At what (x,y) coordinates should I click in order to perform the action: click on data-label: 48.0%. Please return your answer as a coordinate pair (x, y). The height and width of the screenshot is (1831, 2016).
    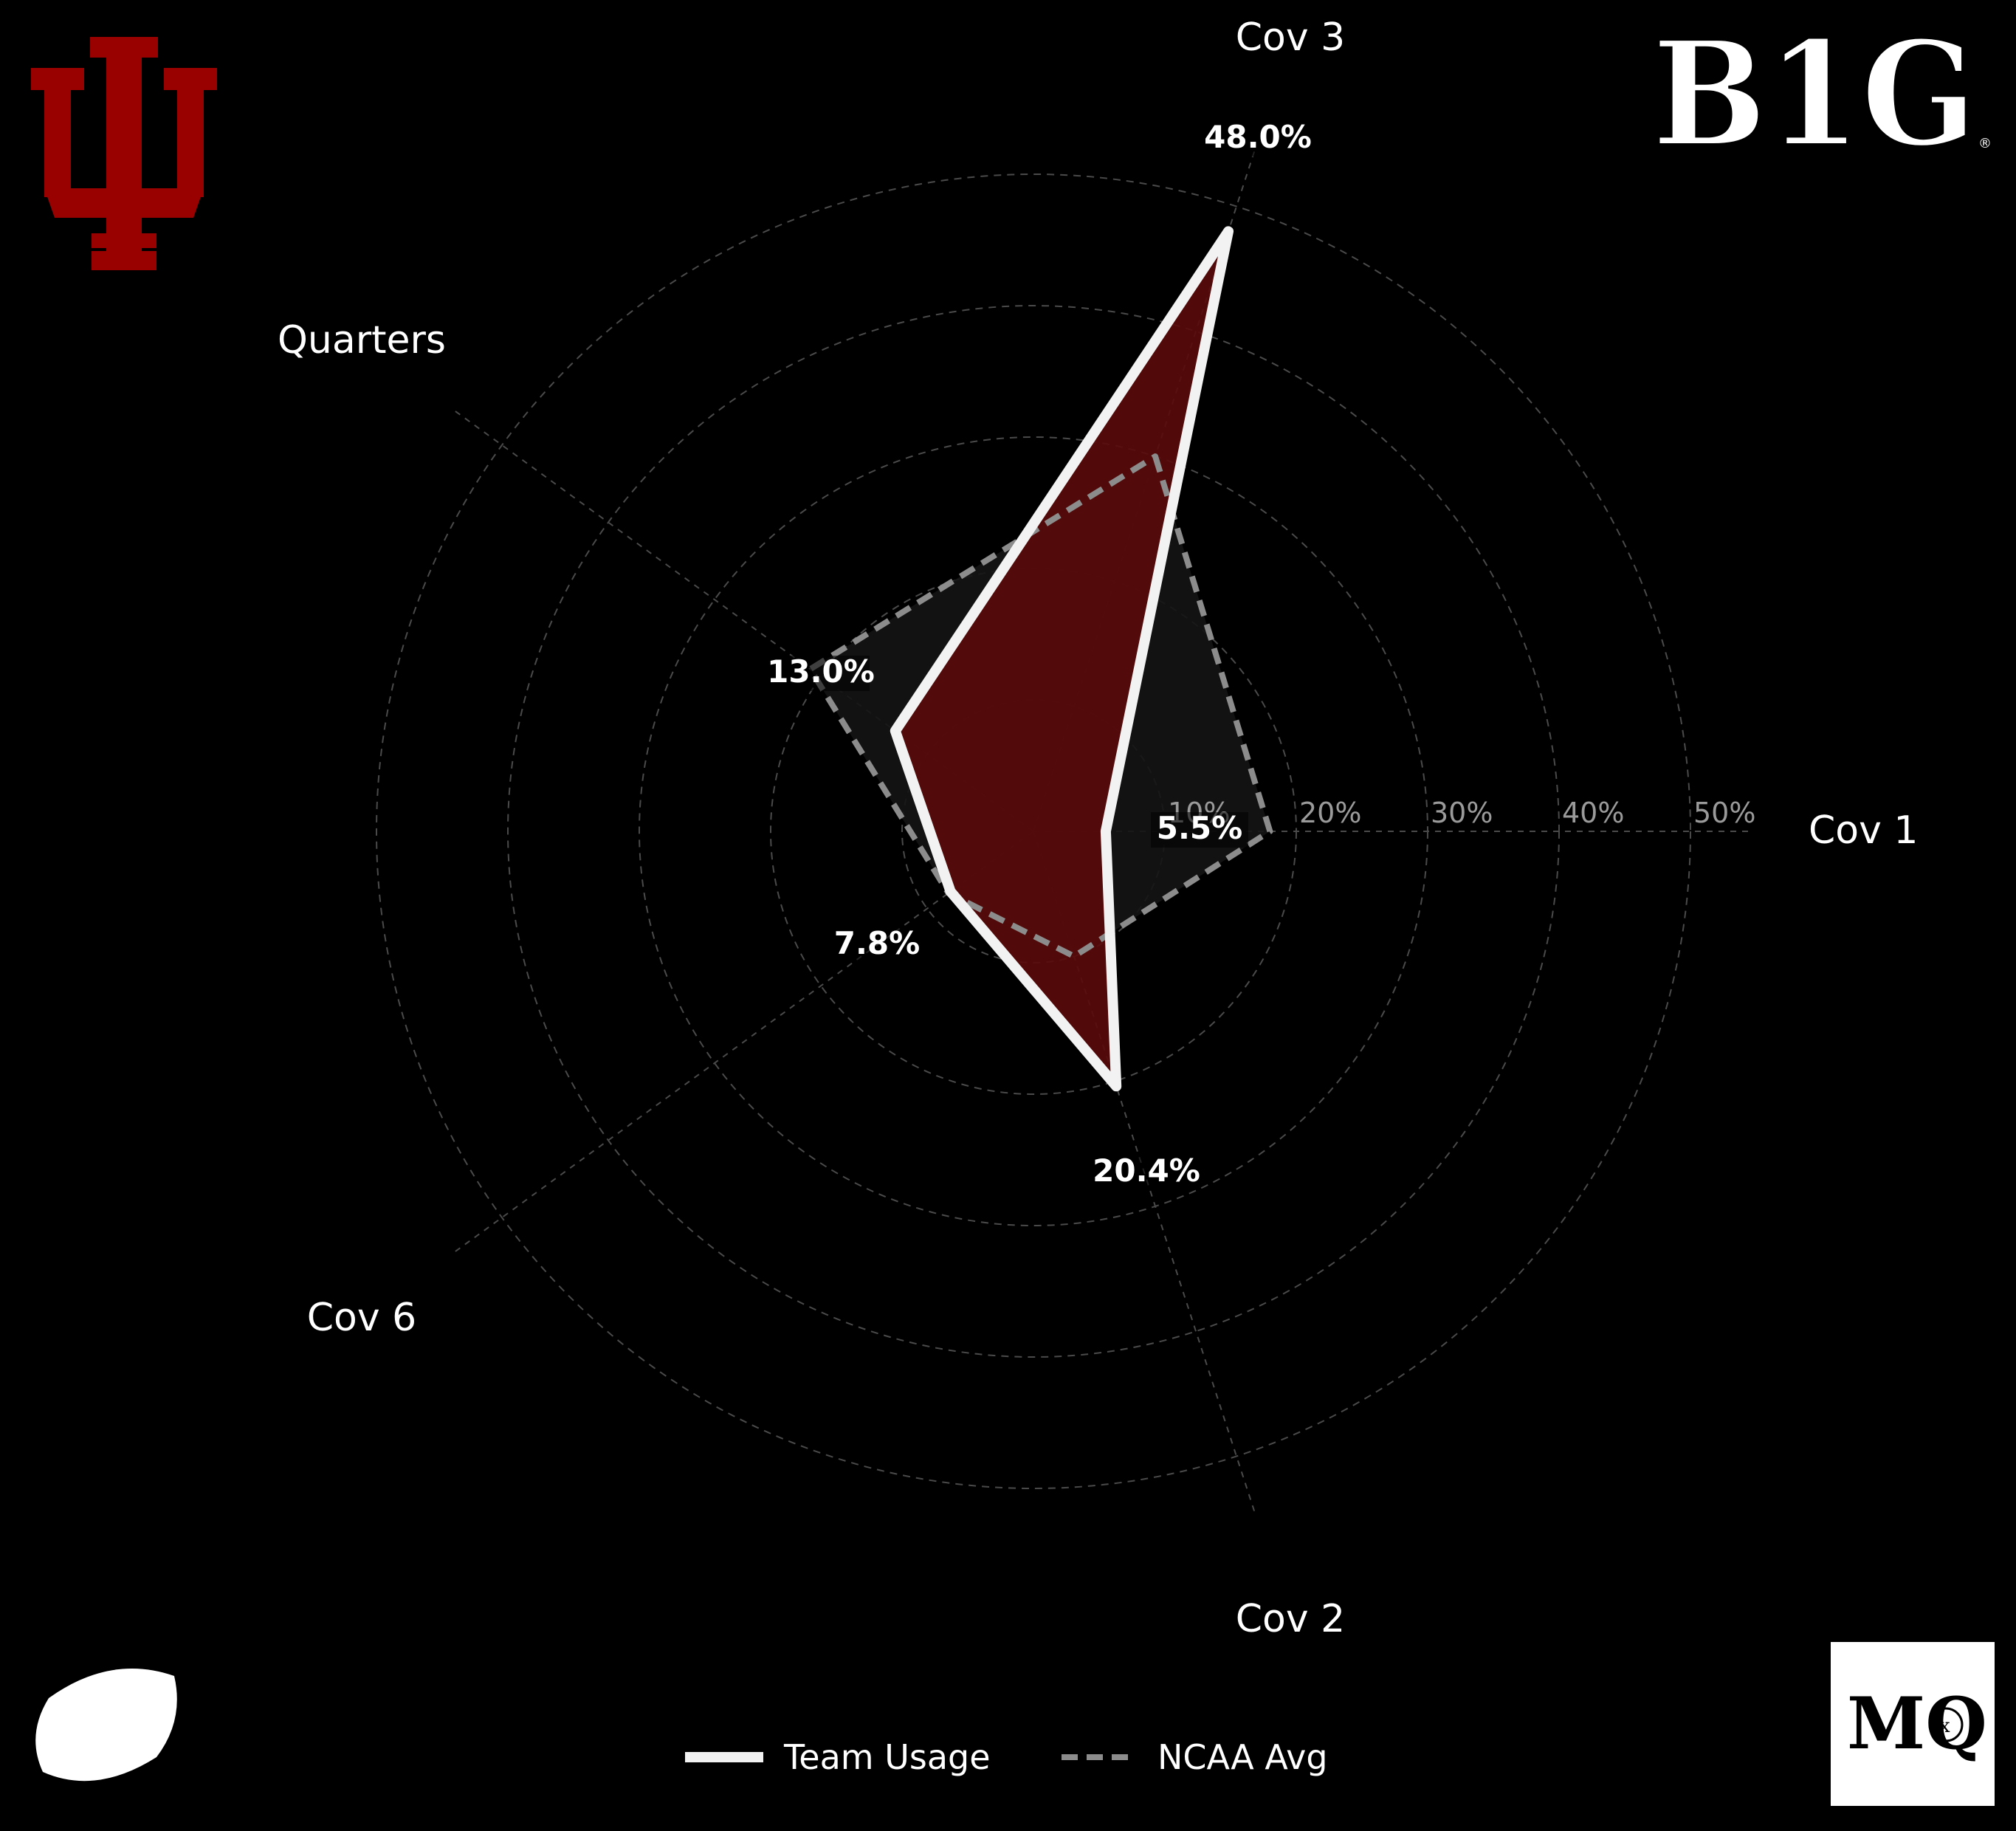
    Looking at the image, I should click on (1258, 137).